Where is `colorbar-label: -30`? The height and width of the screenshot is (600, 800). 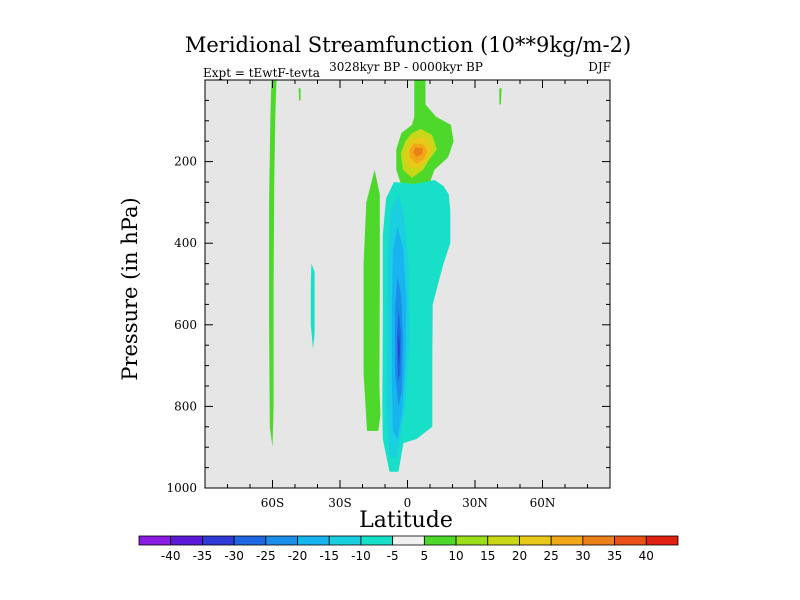
colorbar-label: -30 is located at coordinates (234, 556).